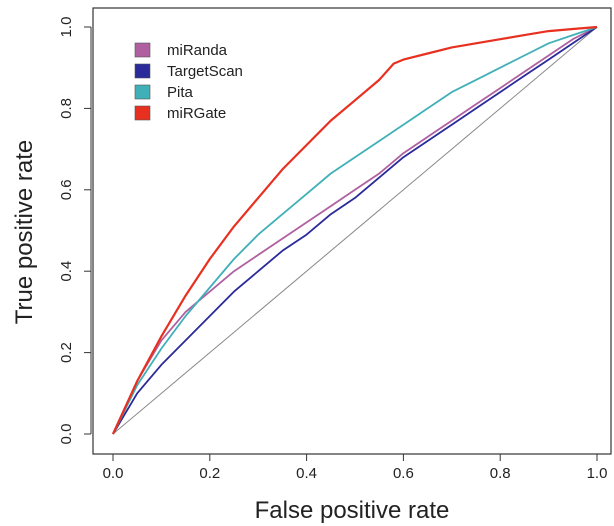 Image resolution: width=614 pixels, height=526 pixels. I want to click on legend: miRanda TargetScan Pita miRGate, so click(188, 82).